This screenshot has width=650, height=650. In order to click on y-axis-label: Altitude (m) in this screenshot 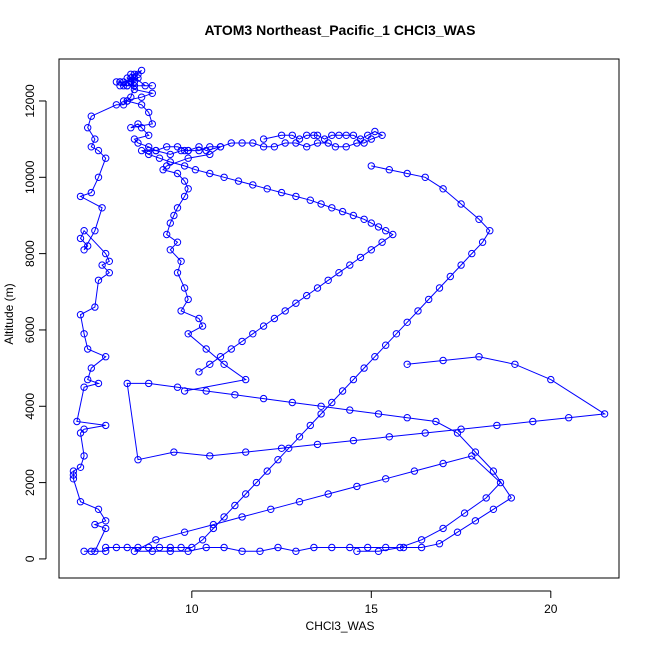, I will do `click(9, 313)`.